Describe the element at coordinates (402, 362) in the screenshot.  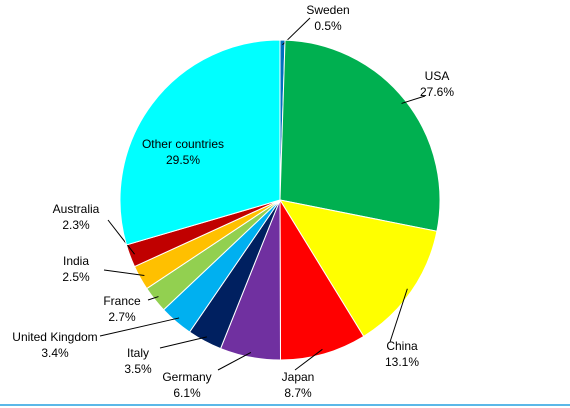
I see `slice-value: 13.1%` at that location.